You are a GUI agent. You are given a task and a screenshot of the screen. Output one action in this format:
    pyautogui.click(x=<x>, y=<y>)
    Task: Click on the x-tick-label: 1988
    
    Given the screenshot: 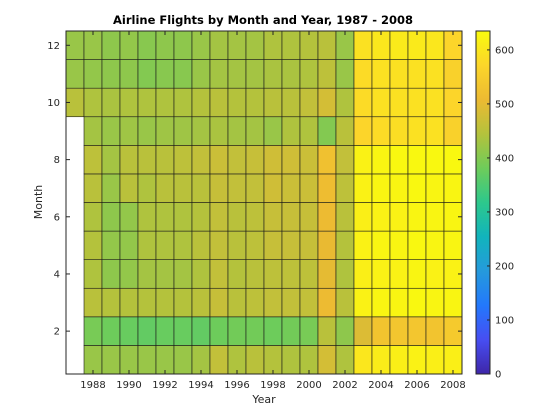 What is the action you would take?
    pyautogui.click(x=92, y=385)
    